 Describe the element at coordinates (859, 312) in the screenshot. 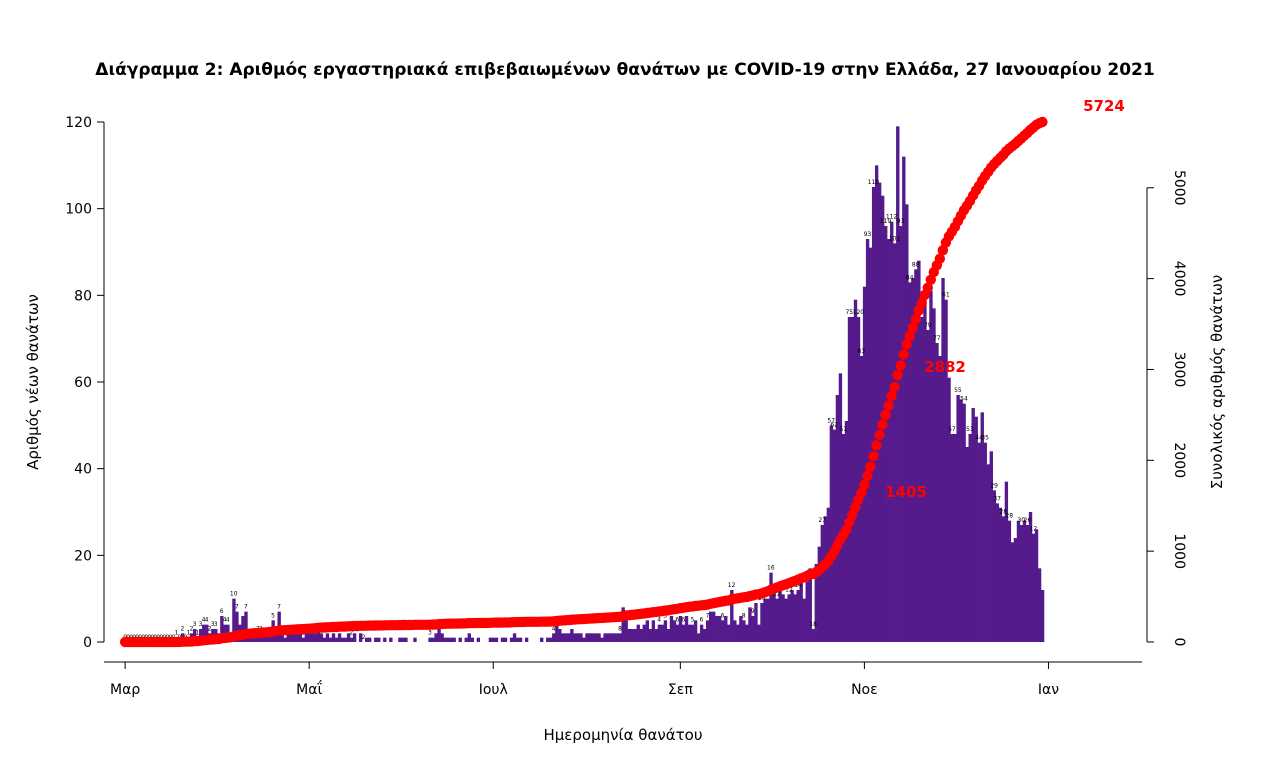

I see `bar-value-label: 120` at that location.